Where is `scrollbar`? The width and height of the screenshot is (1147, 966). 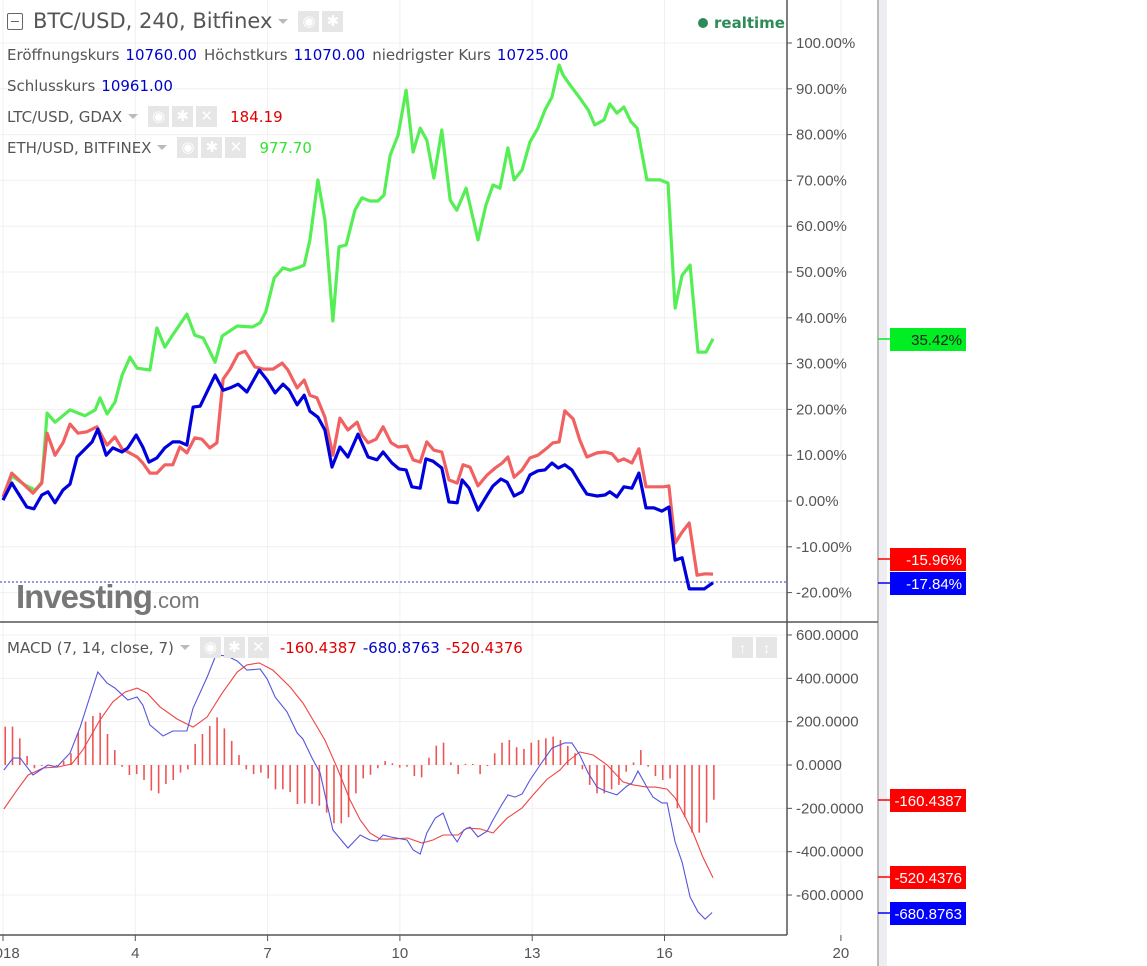
scrollbar is located at coordinates (883, 483).